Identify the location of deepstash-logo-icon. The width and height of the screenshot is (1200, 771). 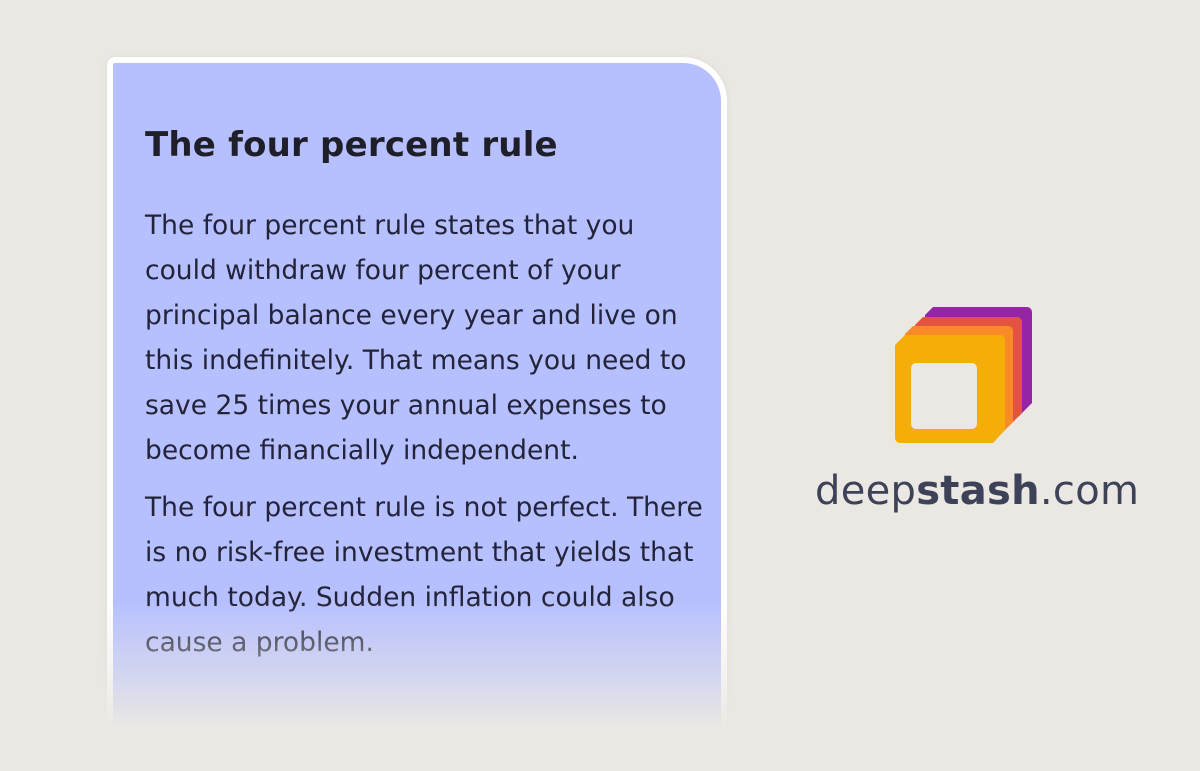
(963, 375).